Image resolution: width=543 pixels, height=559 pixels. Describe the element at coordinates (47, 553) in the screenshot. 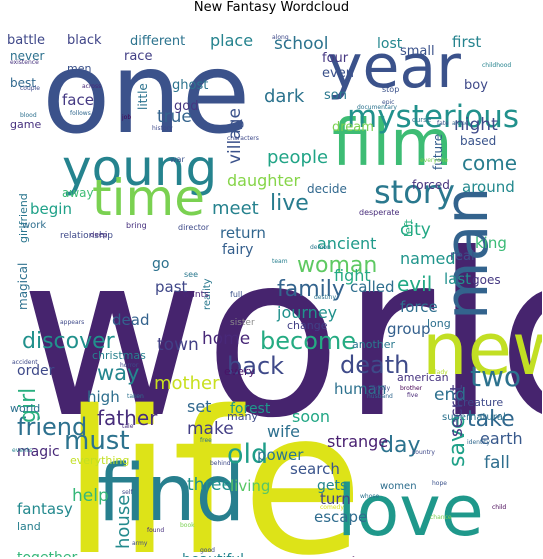

I see `word-together: together` at that location.